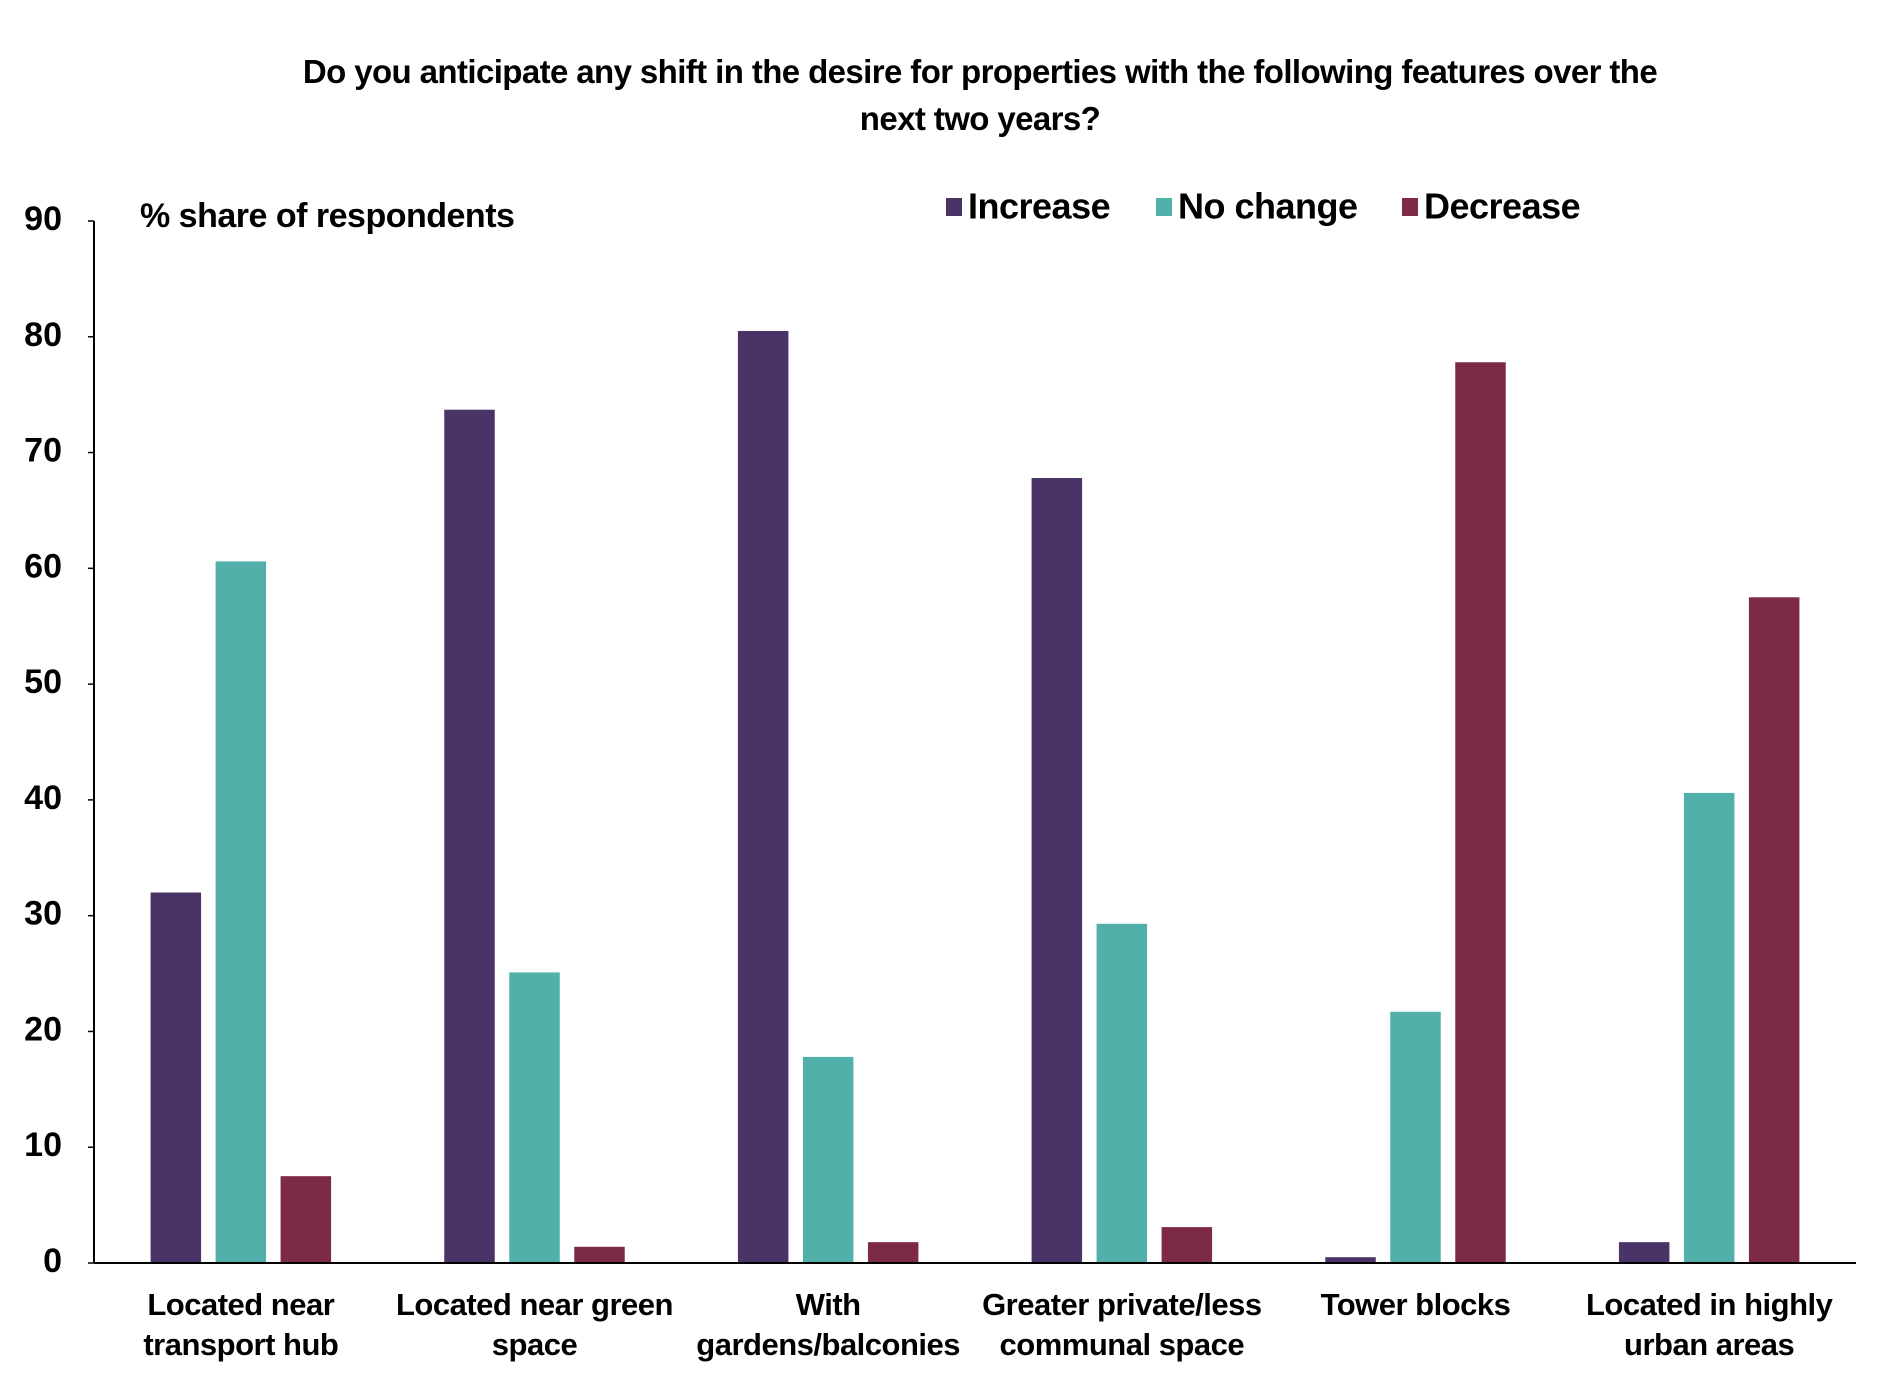  Describe the element at coordinates (43, 566) in the screenshot. I see `y-tick-label: 60` at that location.